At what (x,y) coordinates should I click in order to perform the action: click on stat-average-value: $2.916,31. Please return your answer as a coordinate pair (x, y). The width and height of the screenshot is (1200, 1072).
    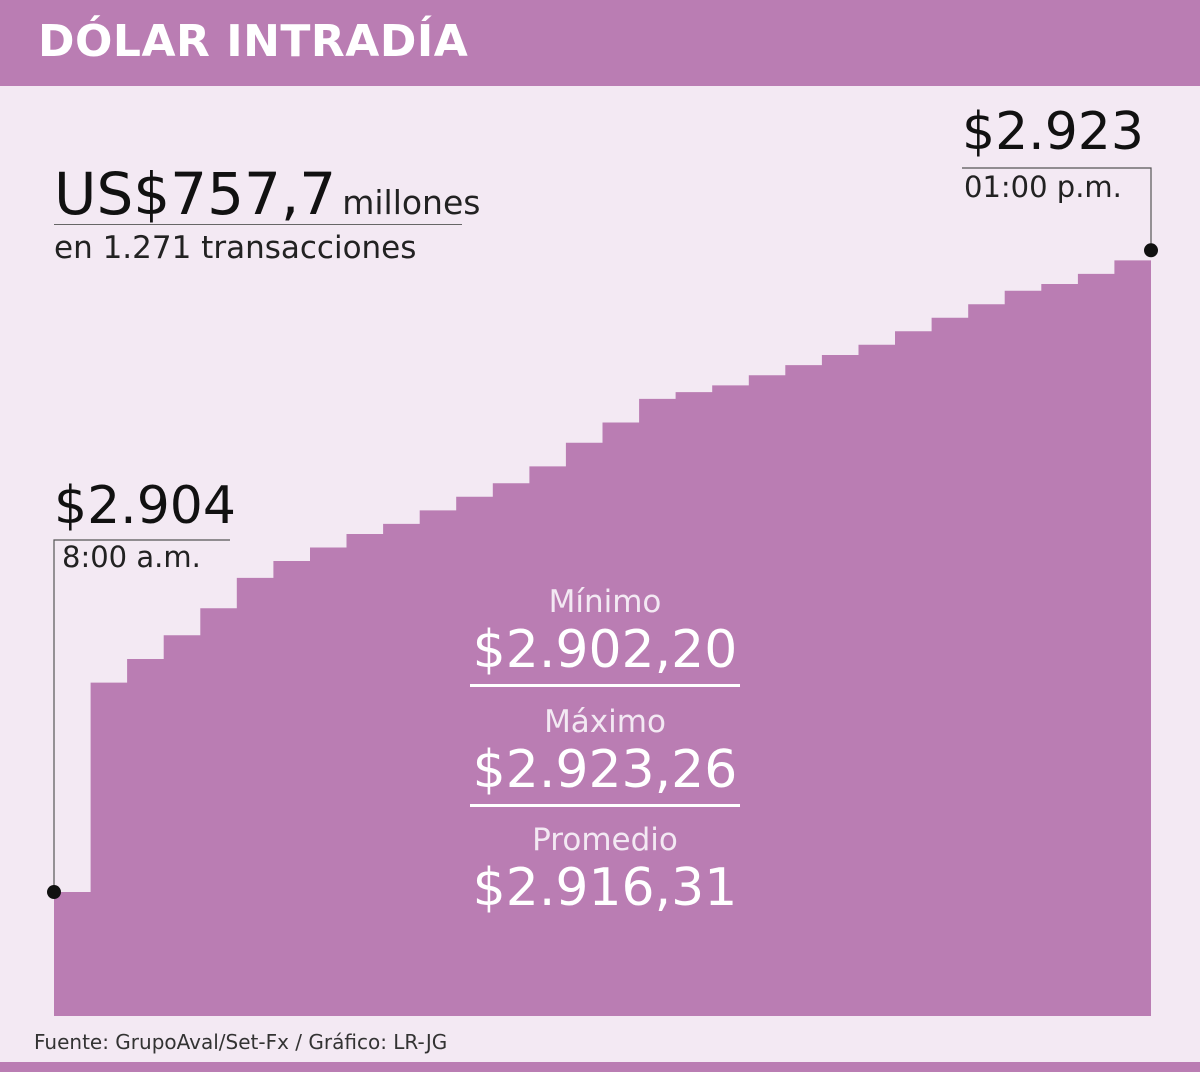
    Looking at the image, I should click on (605, 888).